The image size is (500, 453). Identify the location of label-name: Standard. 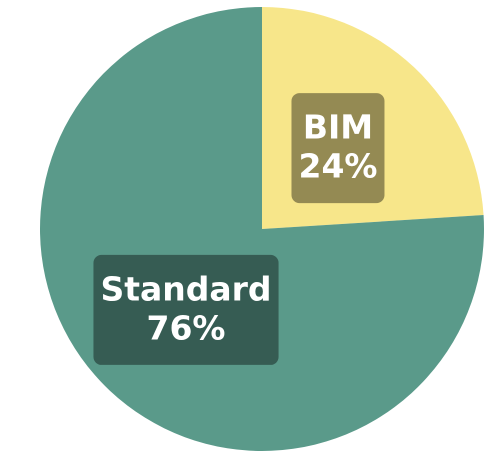
(185, 288).